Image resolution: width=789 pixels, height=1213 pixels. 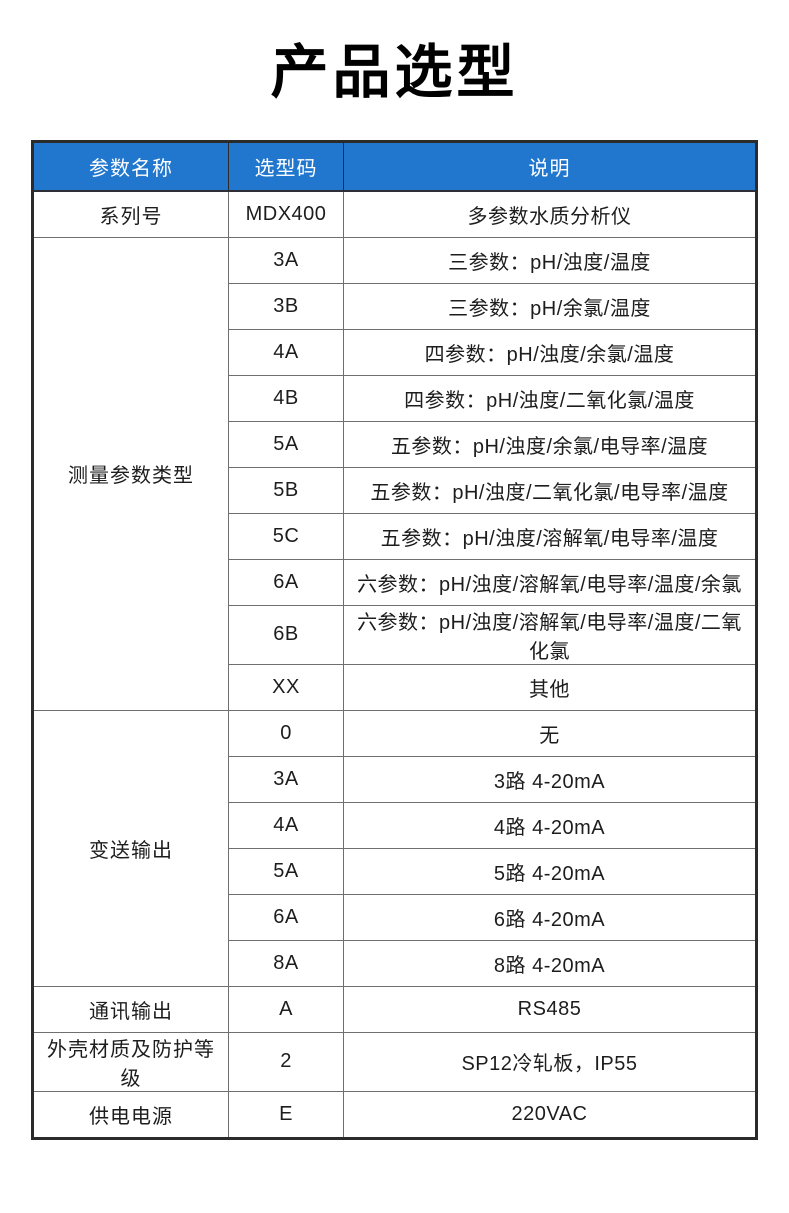 I want to click on table-header: 参数名称 选型码 说明, so click(x=394, y=166).